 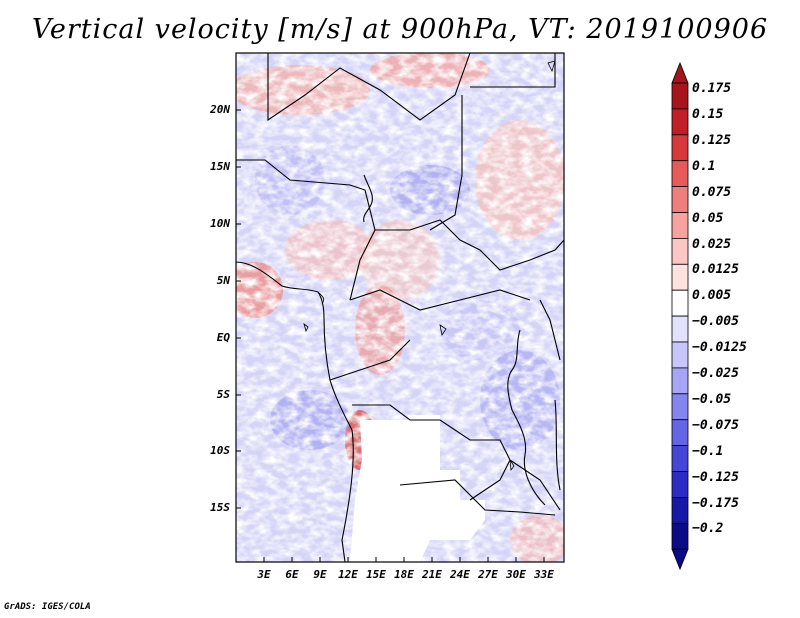 I want to click on colorbar-label: −0.05, so click(x=712, y=399).